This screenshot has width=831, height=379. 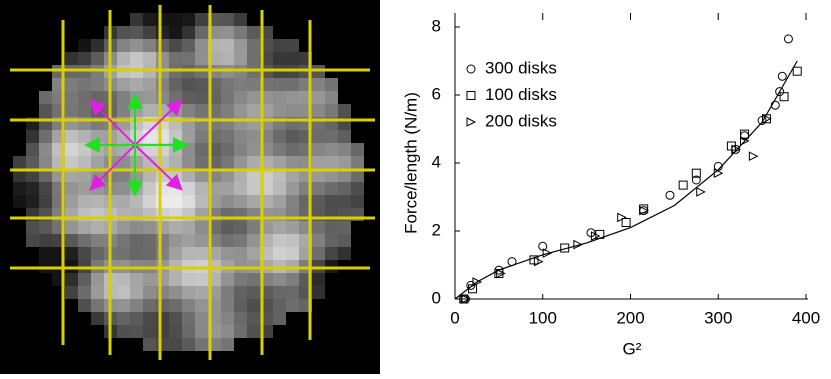 I want to click on legend-marker, so click(x=471, y=69).